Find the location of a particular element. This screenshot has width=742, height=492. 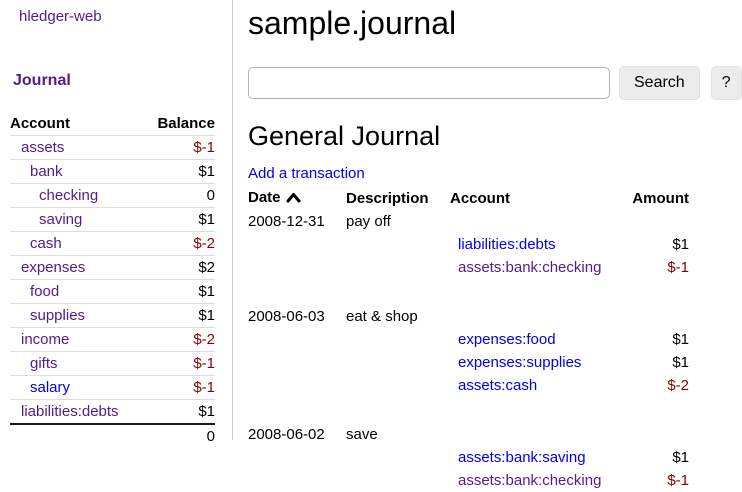

transaction-description: eat & shop is located at coordinates (382, 317).